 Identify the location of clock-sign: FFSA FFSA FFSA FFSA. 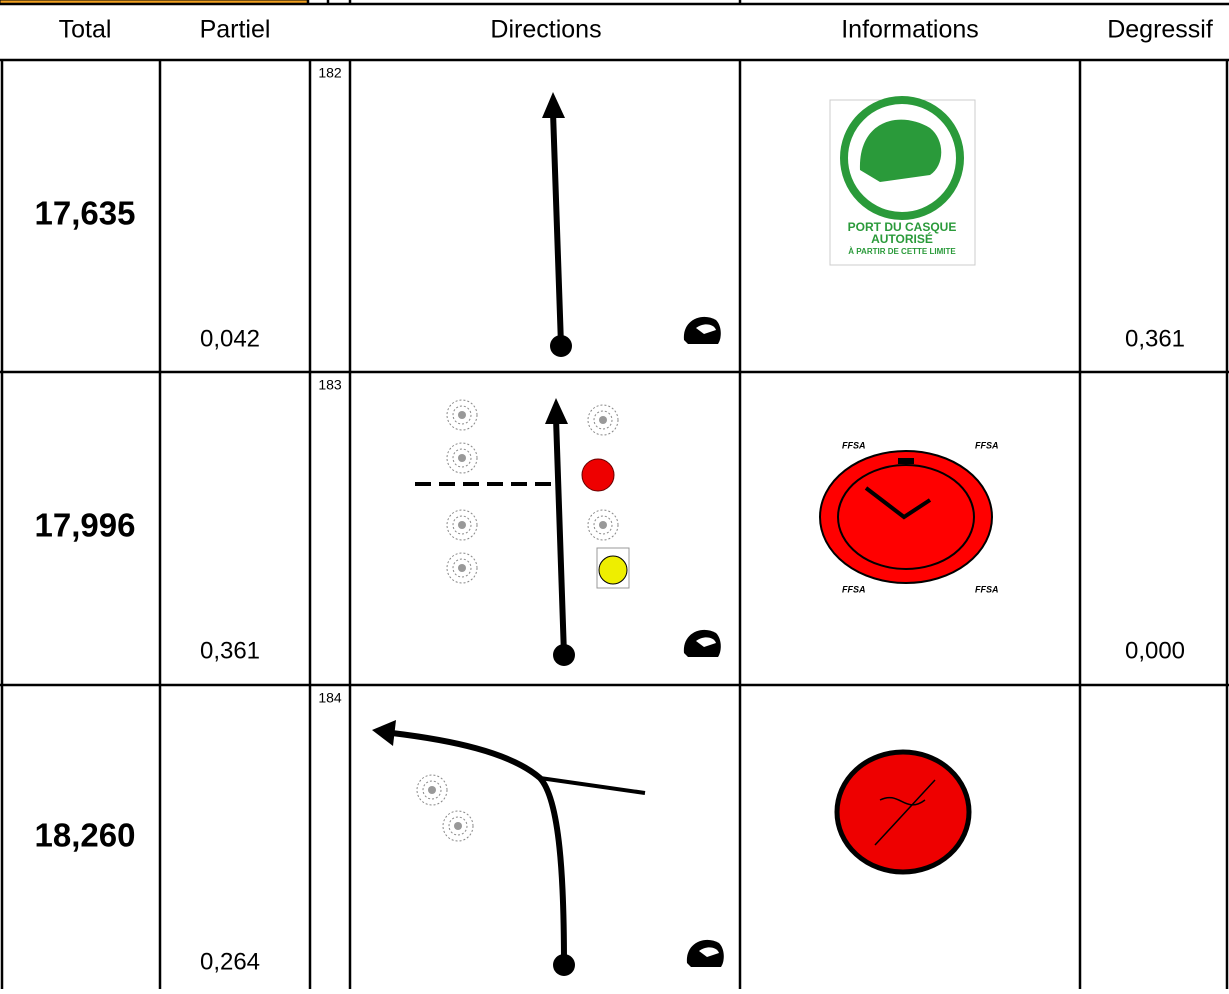
(909, 517).